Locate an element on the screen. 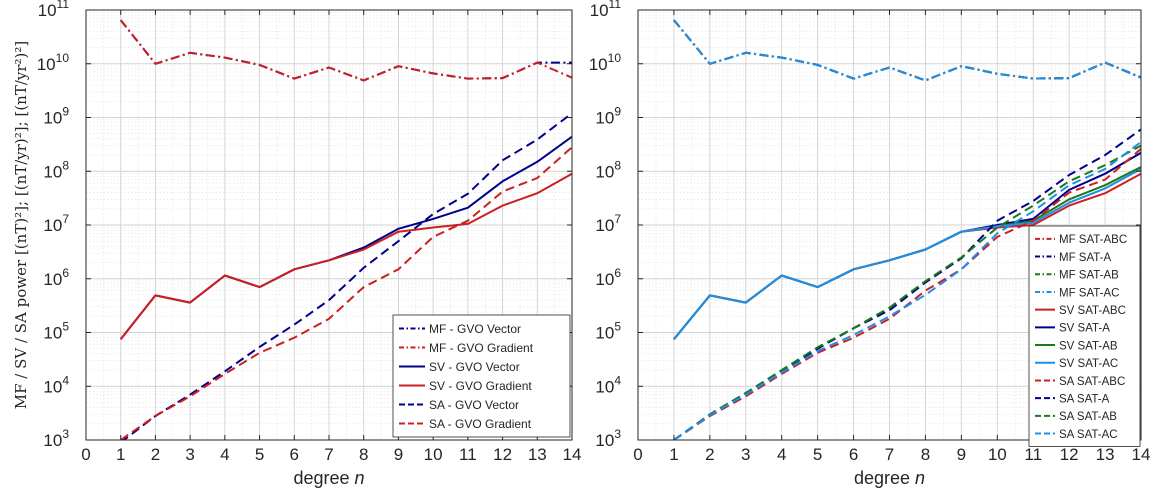 Image resolution: width=1152 pixels, height=499 pixels. legend-label: SA SAT-A is located at coordinates (1084, 399).